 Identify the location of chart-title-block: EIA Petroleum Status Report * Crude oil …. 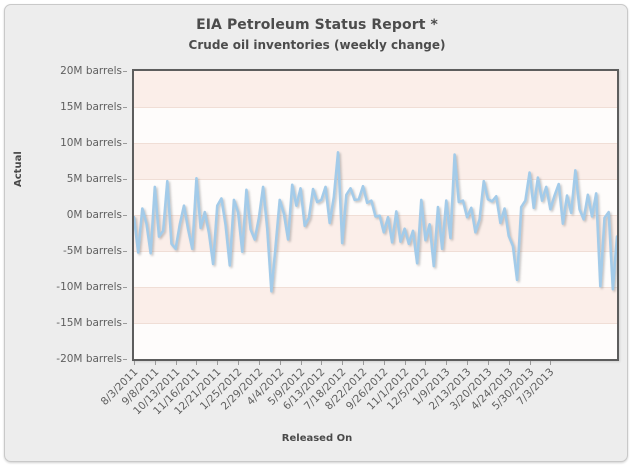
(316, 34).